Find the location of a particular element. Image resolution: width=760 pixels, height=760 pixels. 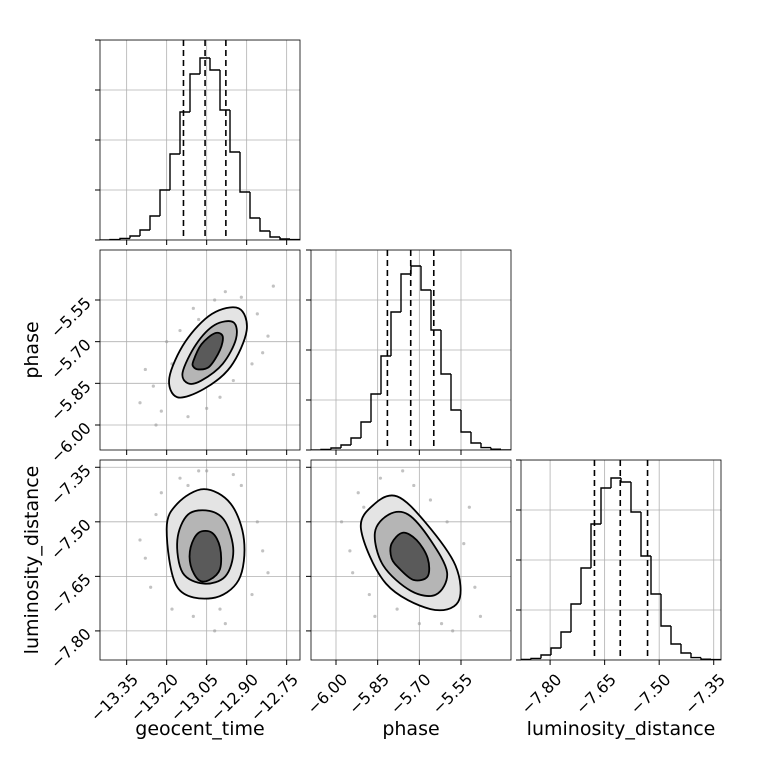

x-tick-label: −7.50 is located at coordinates (650, 694).